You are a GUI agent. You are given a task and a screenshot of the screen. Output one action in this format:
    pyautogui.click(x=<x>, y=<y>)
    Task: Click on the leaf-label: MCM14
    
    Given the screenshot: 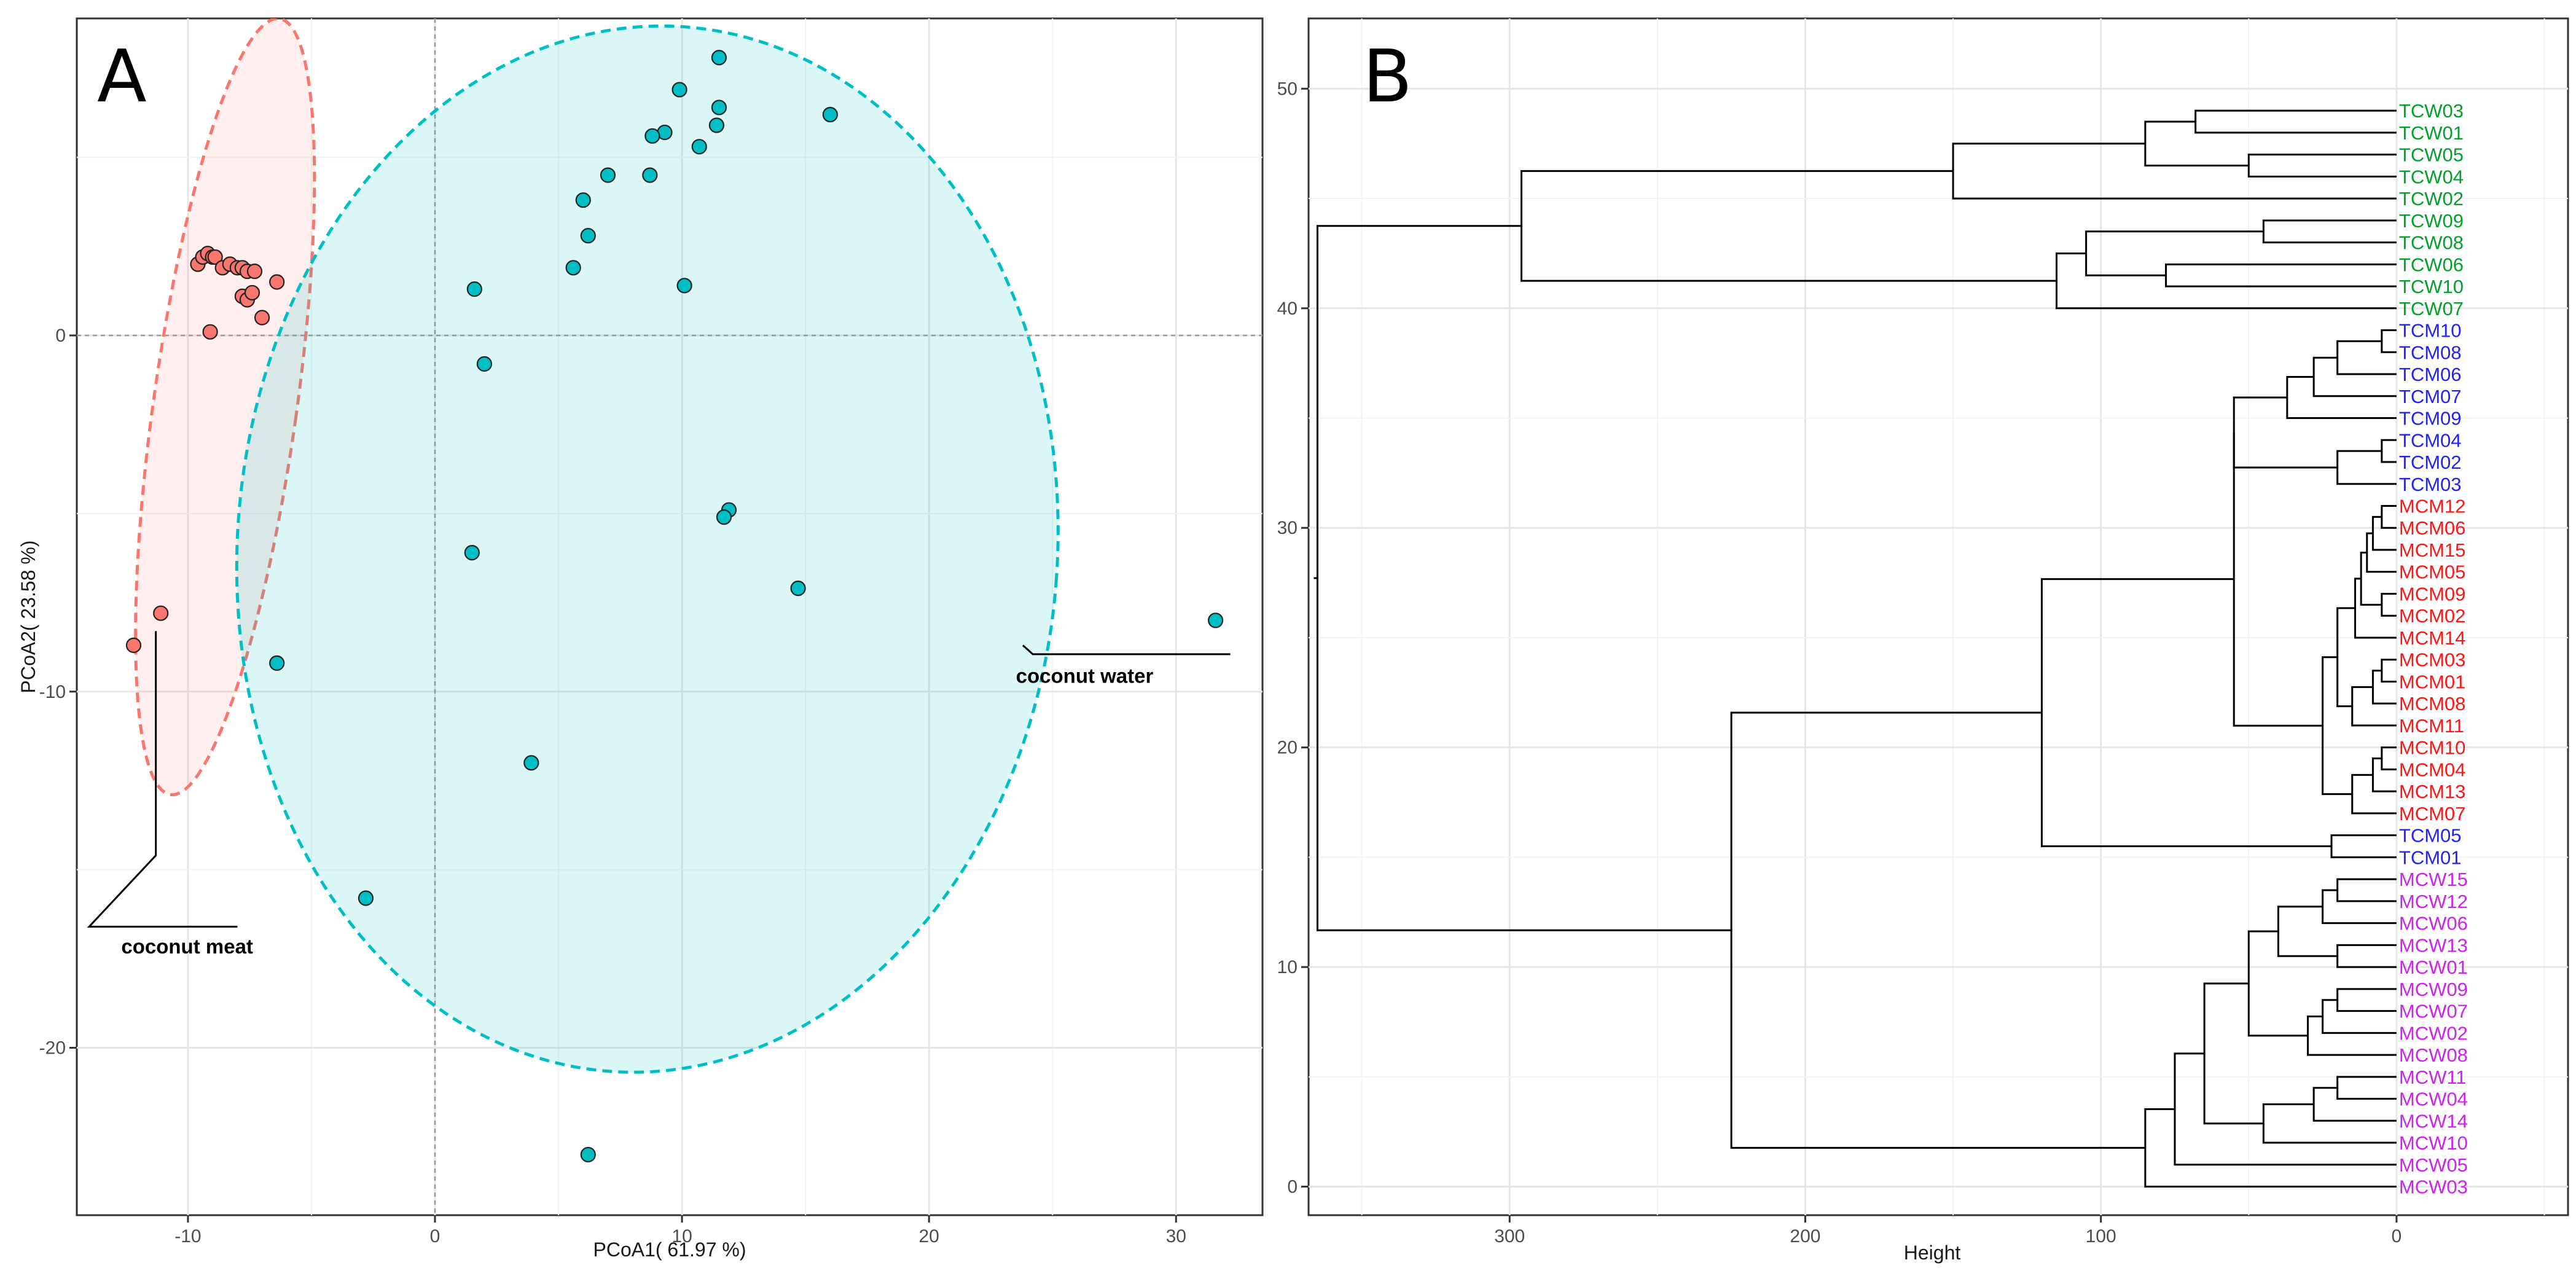 What is the action you would take?
    pyautogui.click(x=2432, y=638)
    